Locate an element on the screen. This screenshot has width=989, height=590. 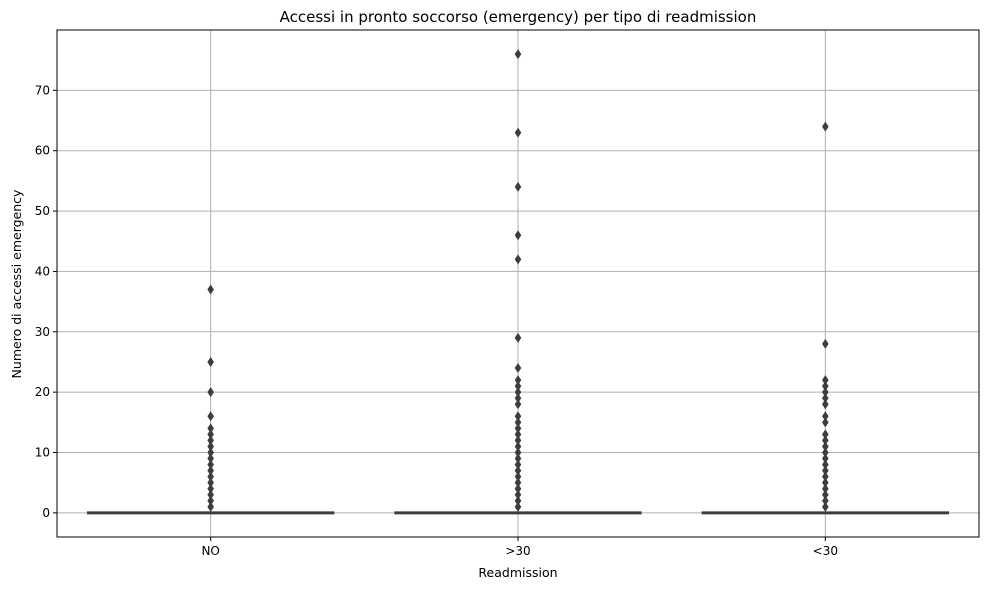
boxes is located at coordinates (518, 513).